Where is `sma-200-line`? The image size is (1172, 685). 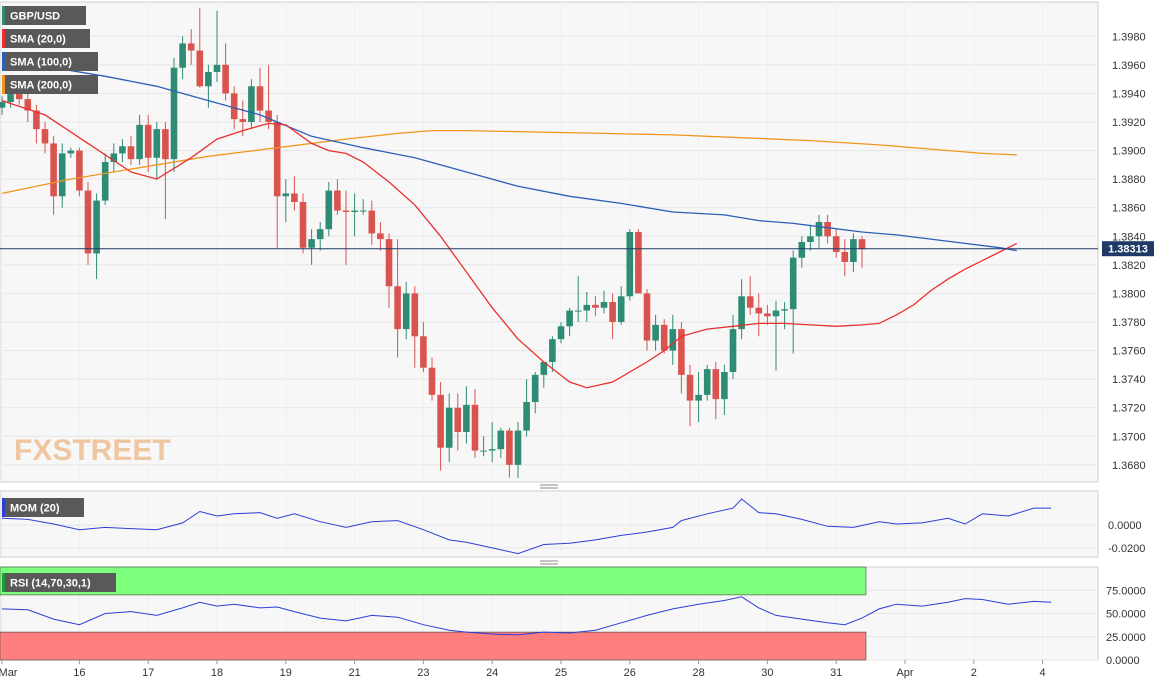
sma-200-line is located at coordinates (509, 162).